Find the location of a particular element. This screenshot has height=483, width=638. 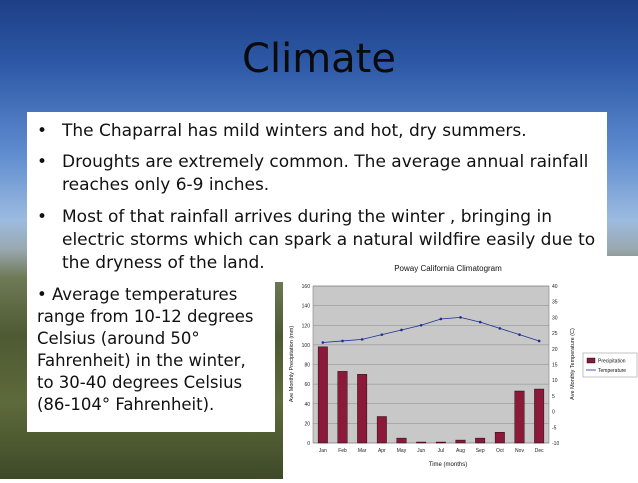

left-tick-label: 40 is located at coordinates (307, 405).